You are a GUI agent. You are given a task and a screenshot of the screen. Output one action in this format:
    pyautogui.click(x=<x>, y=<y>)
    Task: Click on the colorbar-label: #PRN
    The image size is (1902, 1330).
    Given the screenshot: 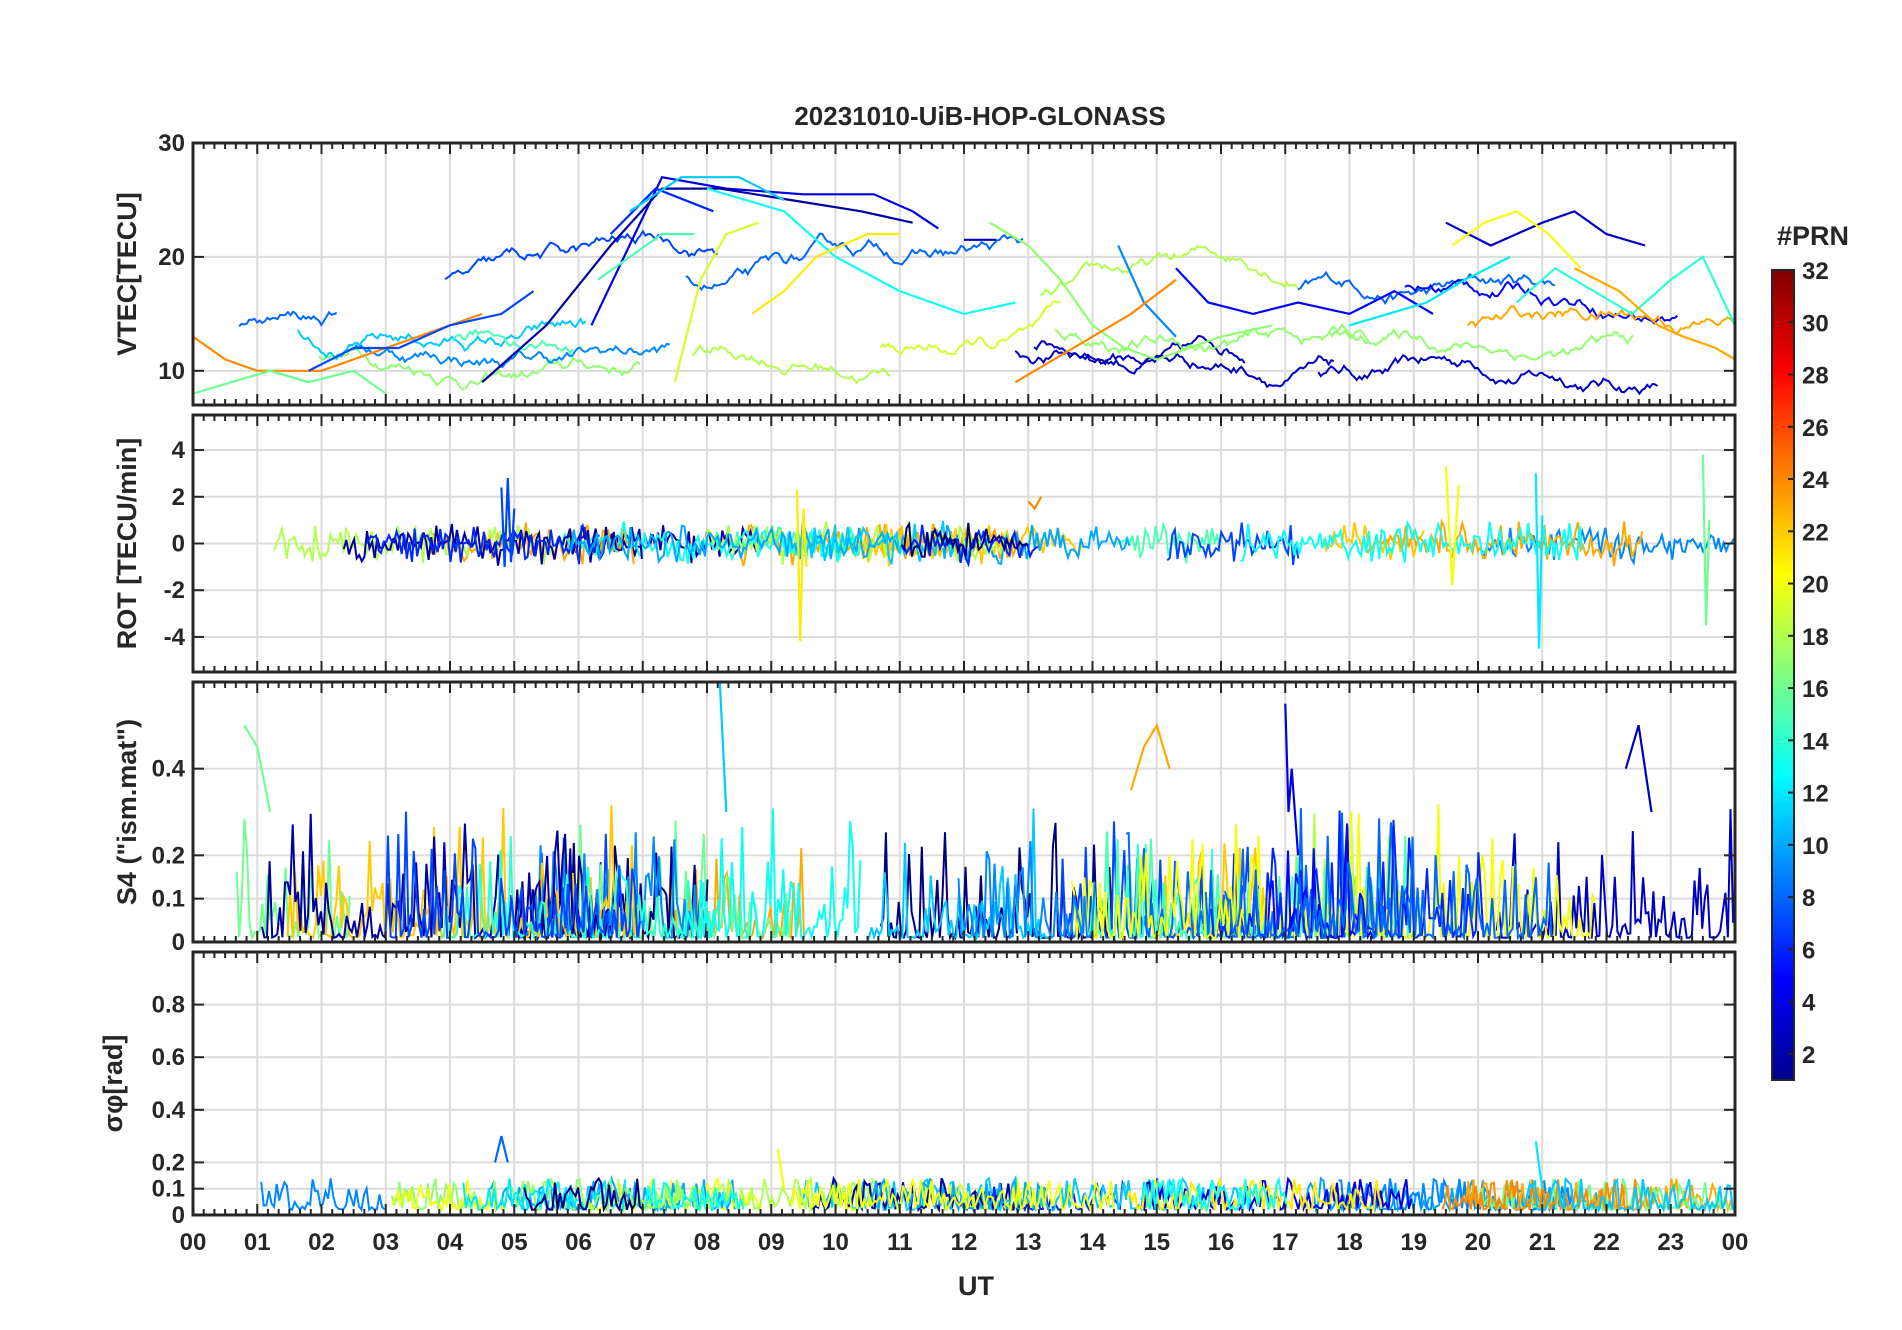 What is the action you would take?
    pyautogui.click(x=1813, y=236)
    